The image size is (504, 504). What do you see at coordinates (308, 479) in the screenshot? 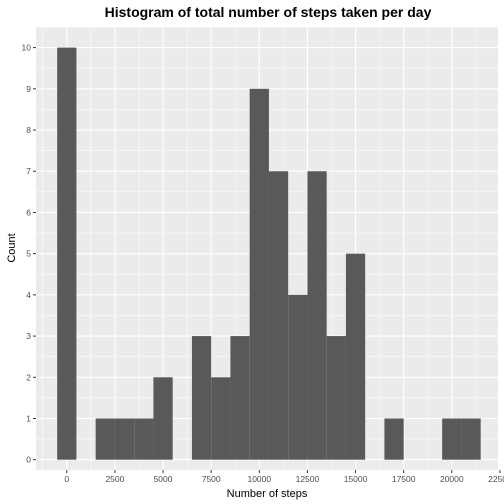
I see `x-tick-label: 12500` at bounding box center [308, 479].